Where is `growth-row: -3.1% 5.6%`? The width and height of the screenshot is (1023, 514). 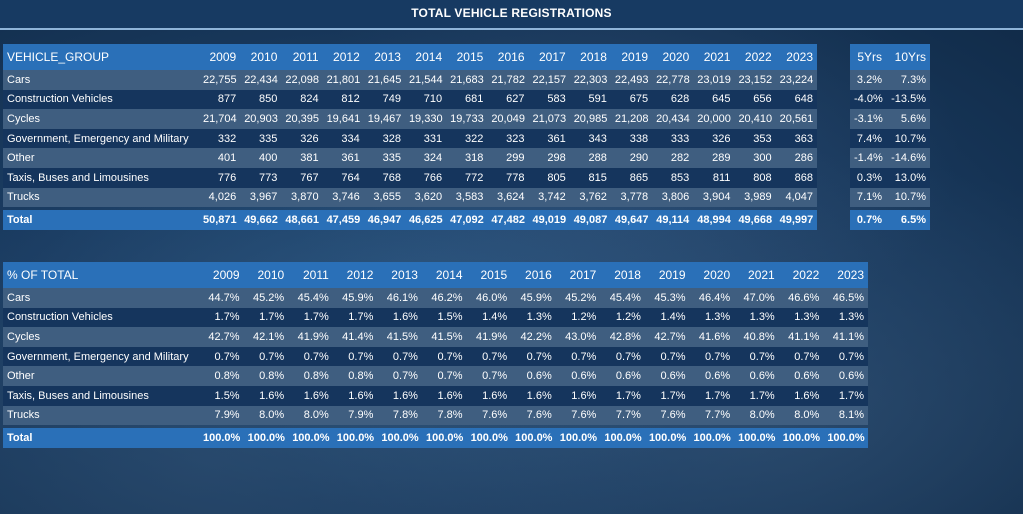
growth-row: -3.1% 5.6% is located at coordinates (890, 119).